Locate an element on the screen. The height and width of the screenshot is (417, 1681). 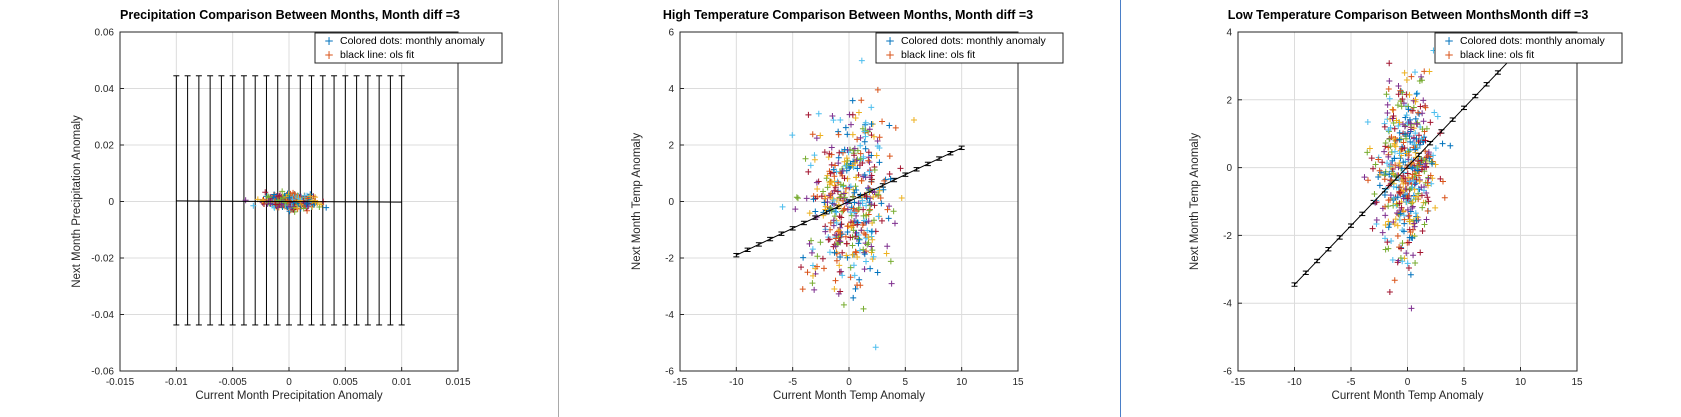
y-tick-label: -2 is located at coordinates (669, 259).